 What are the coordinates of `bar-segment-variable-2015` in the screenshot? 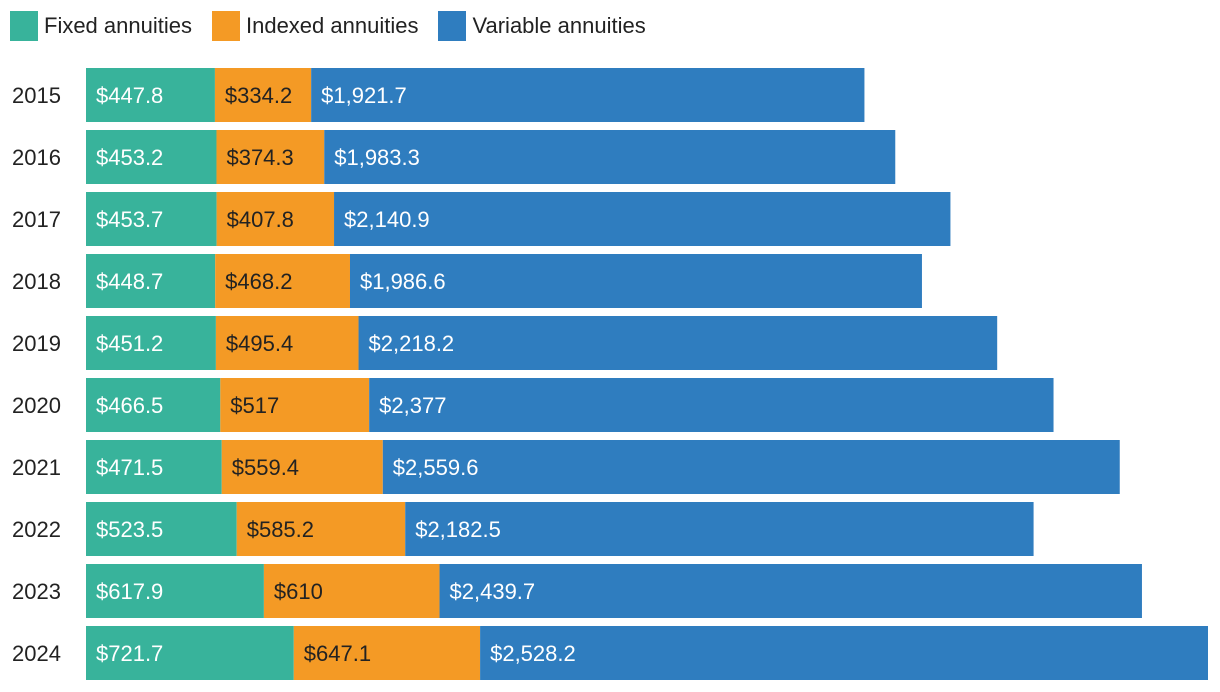 It's located at (588, 95).